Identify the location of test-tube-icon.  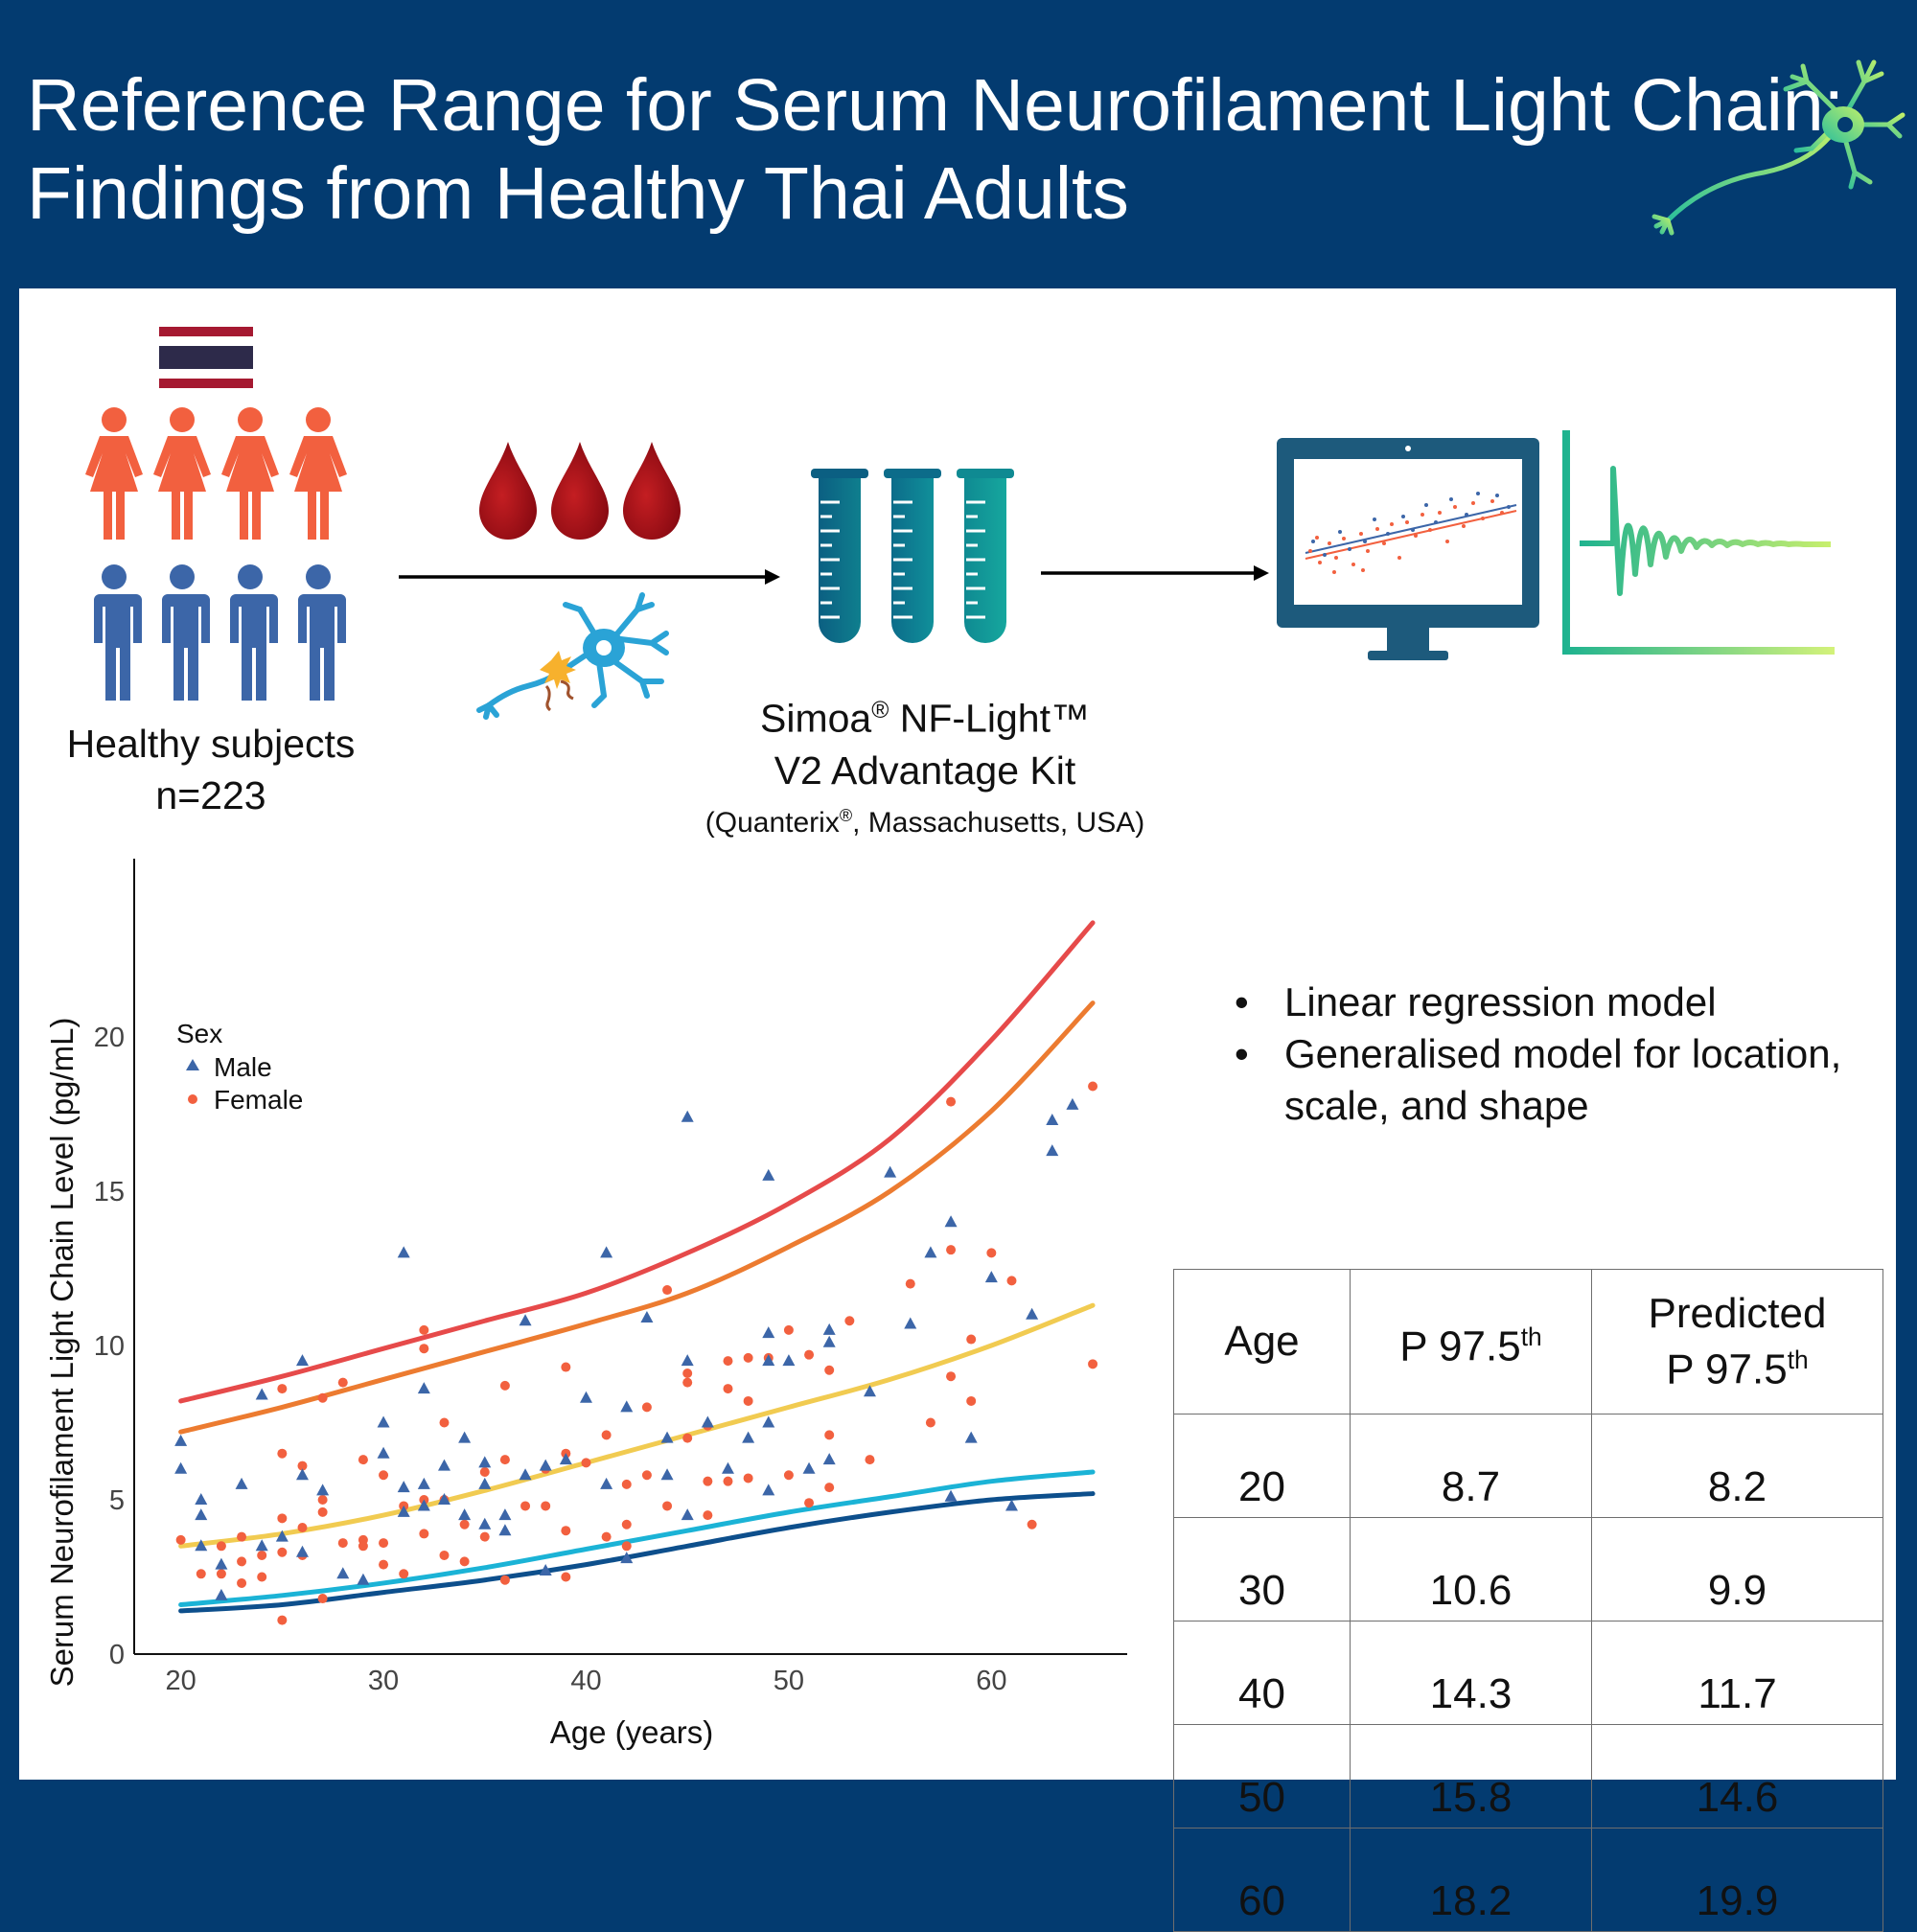
(913, 556).